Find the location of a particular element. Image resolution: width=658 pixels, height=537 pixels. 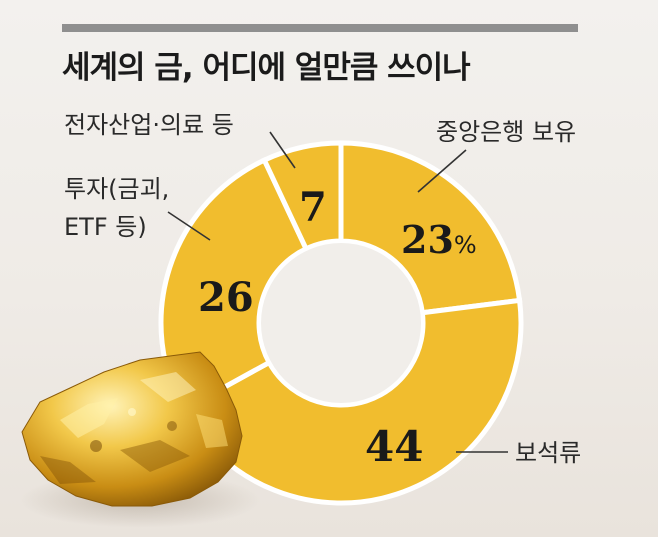

label-electronics: 전자산업·의료 등 is located at coordinates (149, 125).